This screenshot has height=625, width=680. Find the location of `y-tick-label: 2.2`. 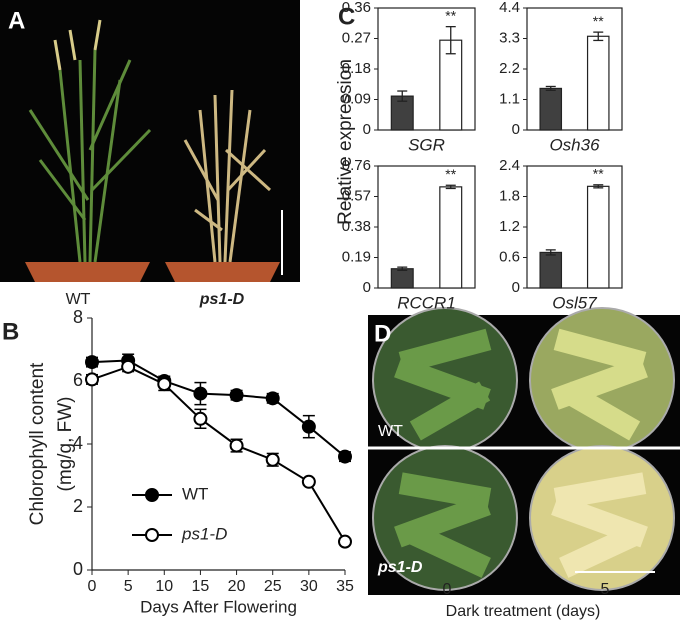

y-tick-label: 2.2 is located at coordinates (509, 68).